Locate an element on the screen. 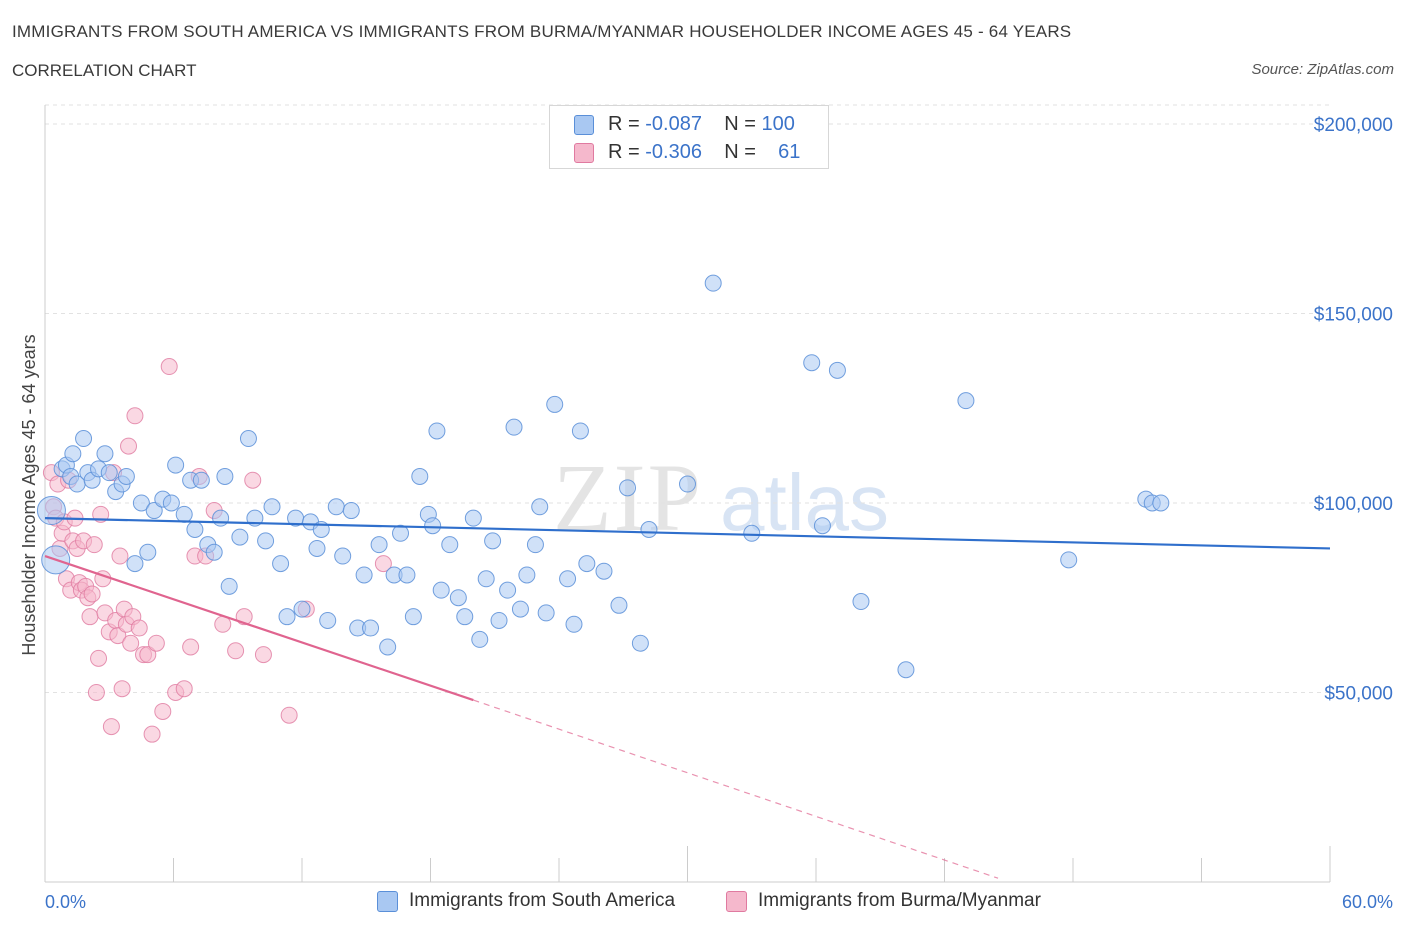 The height and width of the screenshot is (930, 1406). legend-text: R = -0.306 N = 61 is located at coordinates (704, 152).